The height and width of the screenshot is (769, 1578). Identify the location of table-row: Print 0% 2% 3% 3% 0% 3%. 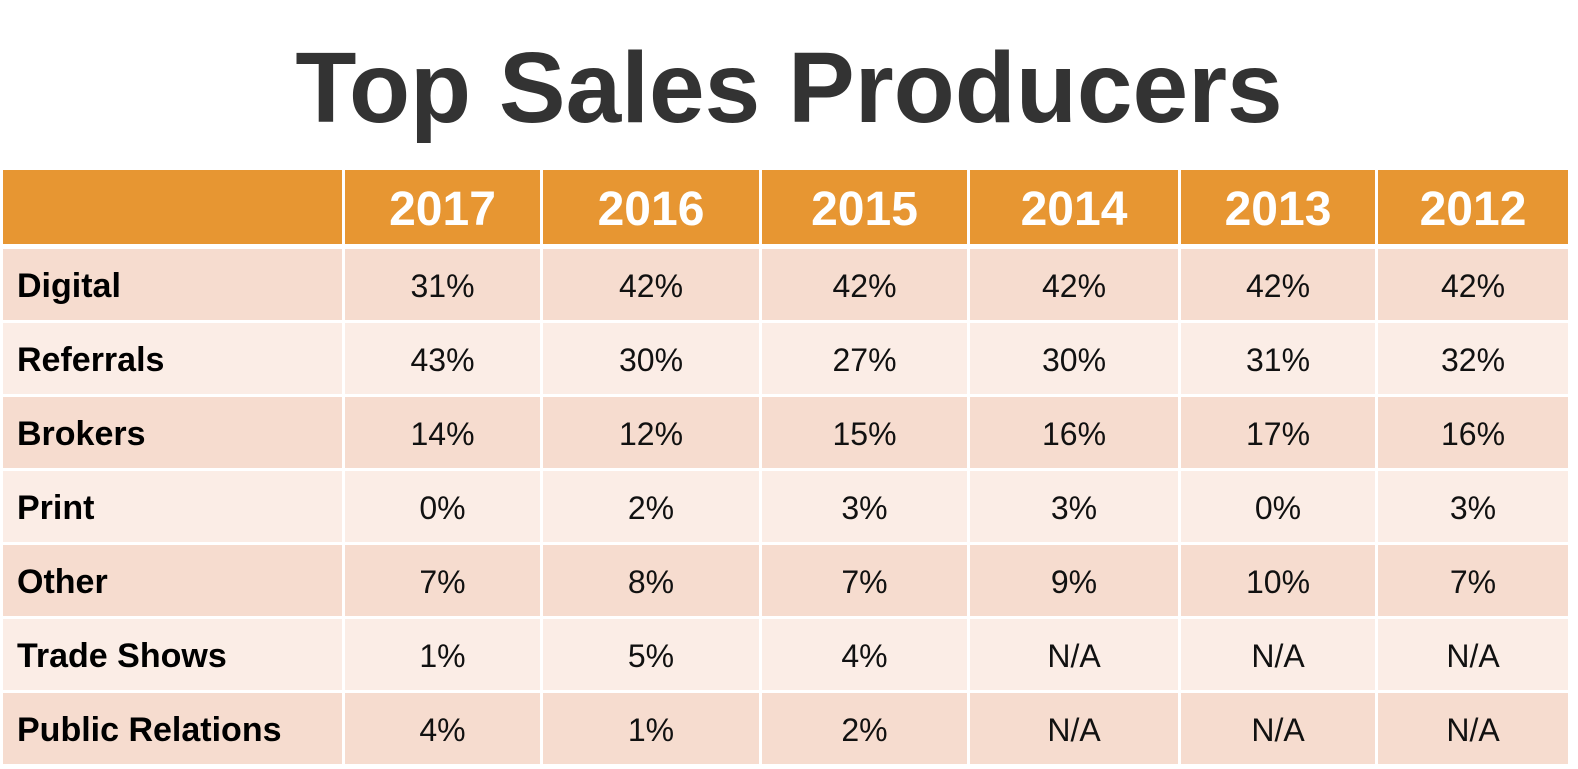
(785, 506).